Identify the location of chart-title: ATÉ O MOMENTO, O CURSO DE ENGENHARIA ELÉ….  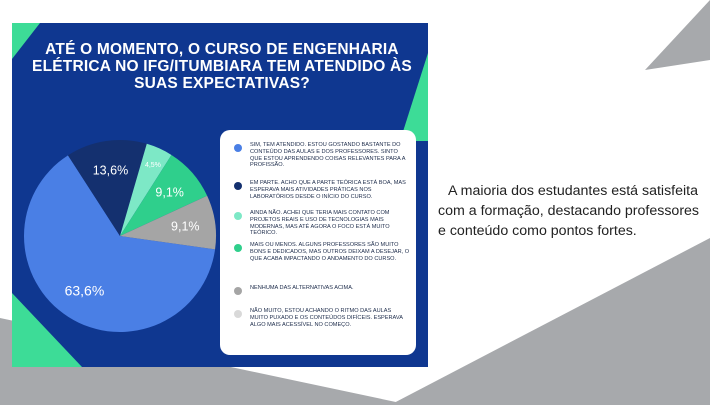
(222, 66).